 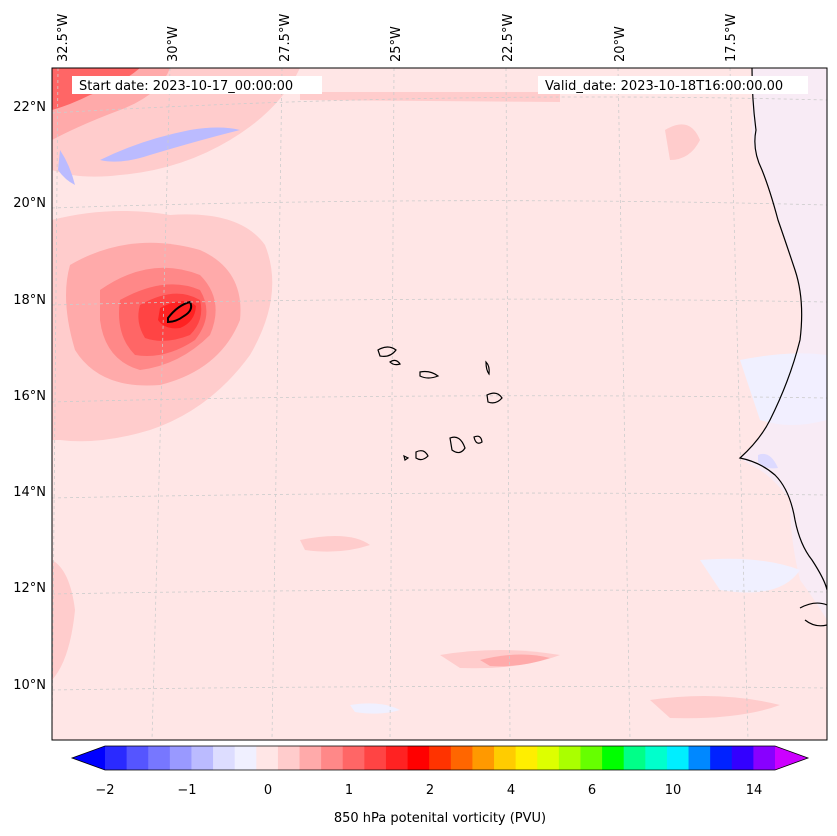 I want to click on colorbar-tick: 1, so click(x=349, y=790).